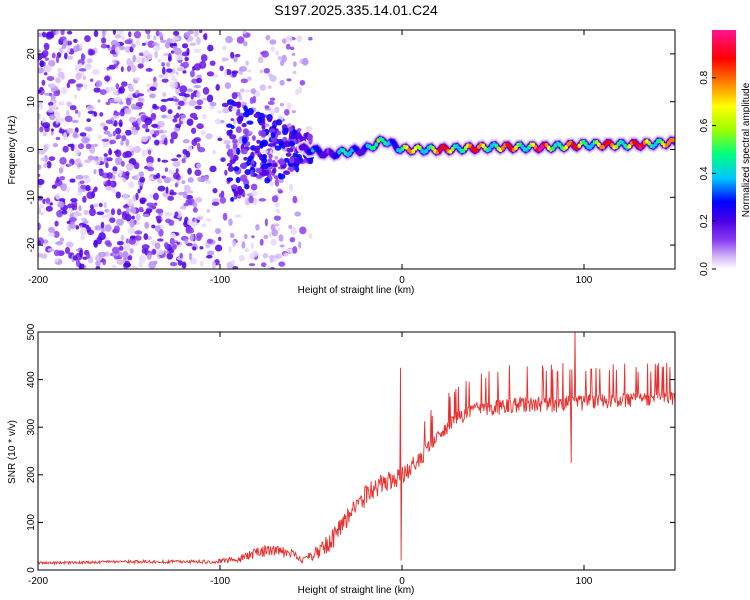 The image size is (750, 600). What do you see at coordinates (31, 474) in the screenshot?
I see `y-tick-label: 200` at bounding box center [31, 474].